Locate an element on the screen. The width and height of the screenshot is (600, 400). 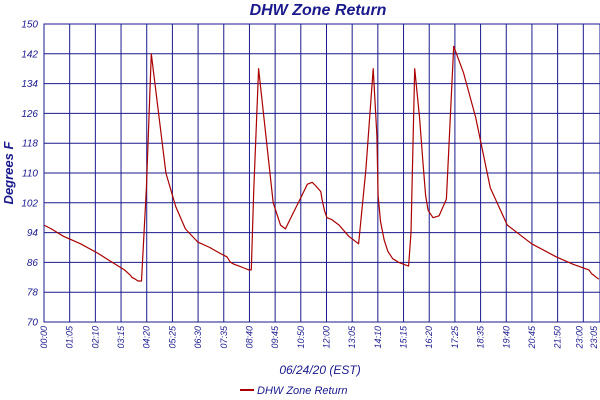
x-tick-label: 07:35 is located at coordinates (224, 337).